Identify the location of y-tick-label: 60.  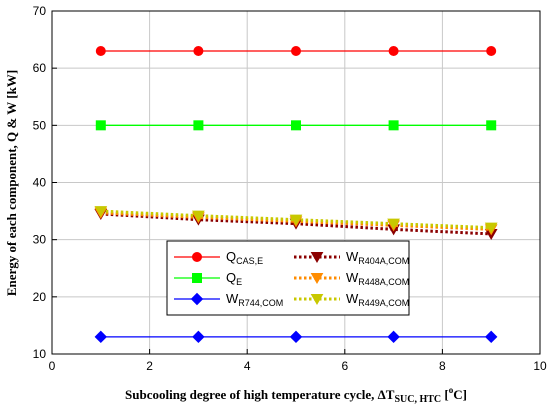
(40, 68).